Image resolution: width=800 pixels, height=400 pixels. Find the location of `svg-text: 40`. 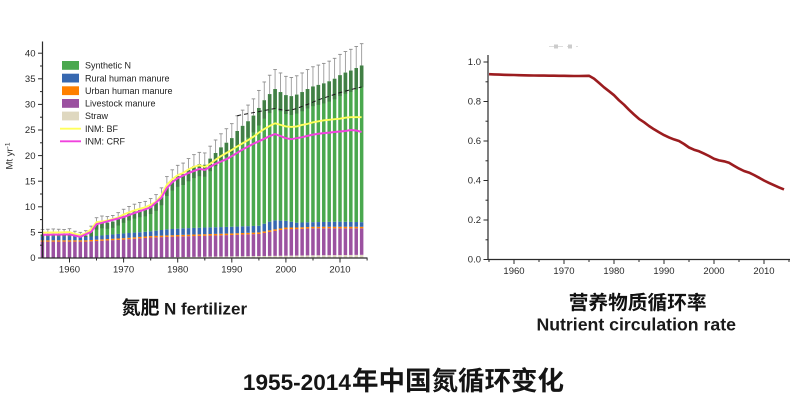

svg-text: 40 is located at coordinates (30, 53).